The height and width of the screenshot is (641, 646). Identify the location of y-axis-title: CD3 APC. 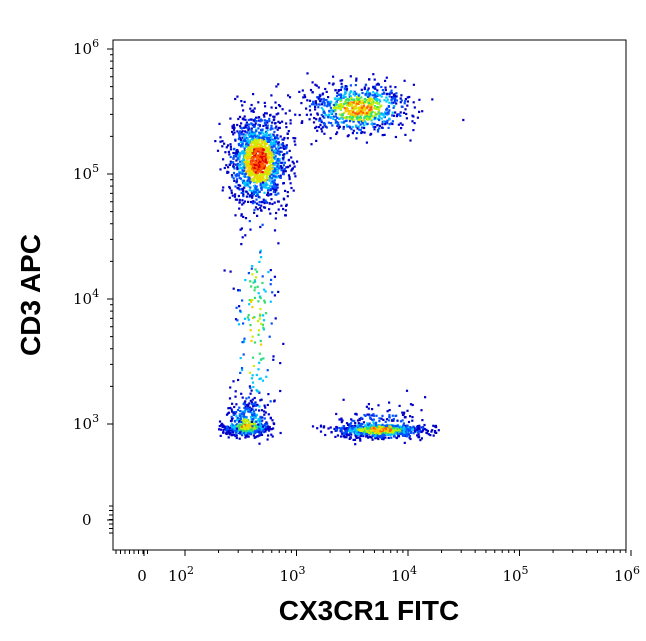
(30, 295).